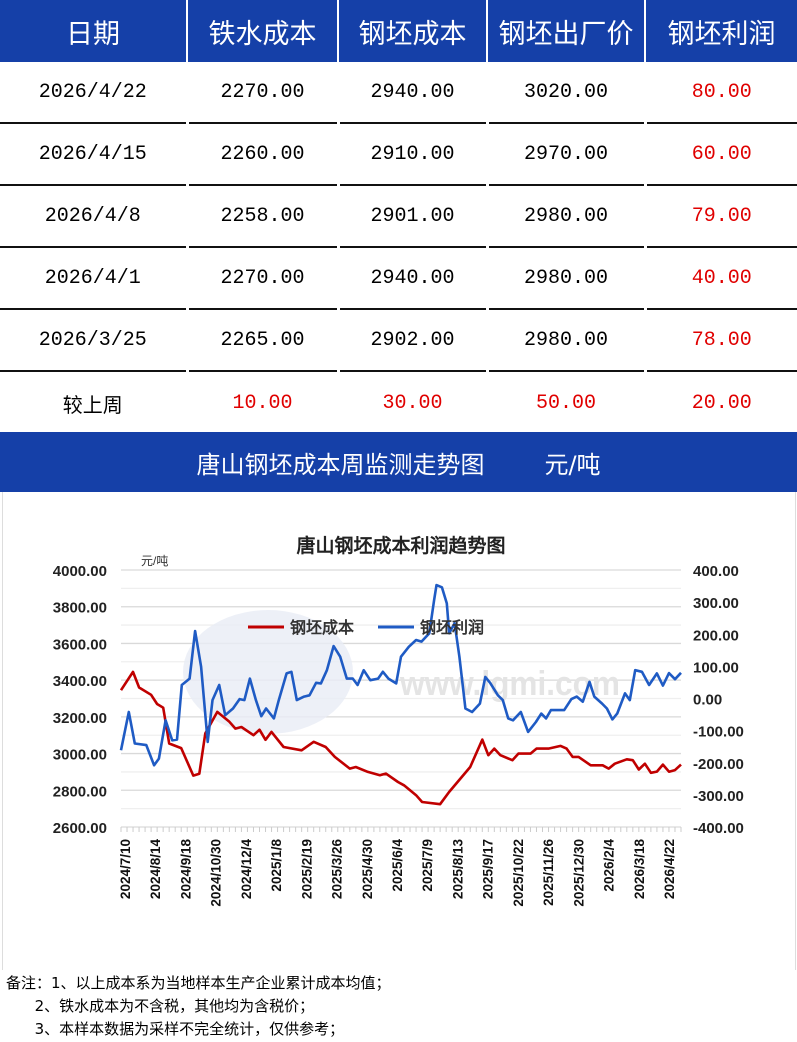 The height and width of the screenshot is (1042, 797). What do you see at coordinates (216, 873) in the screenshot?
I see `x-tick-label: 2024/10/30` at bounding box center [216, 873].